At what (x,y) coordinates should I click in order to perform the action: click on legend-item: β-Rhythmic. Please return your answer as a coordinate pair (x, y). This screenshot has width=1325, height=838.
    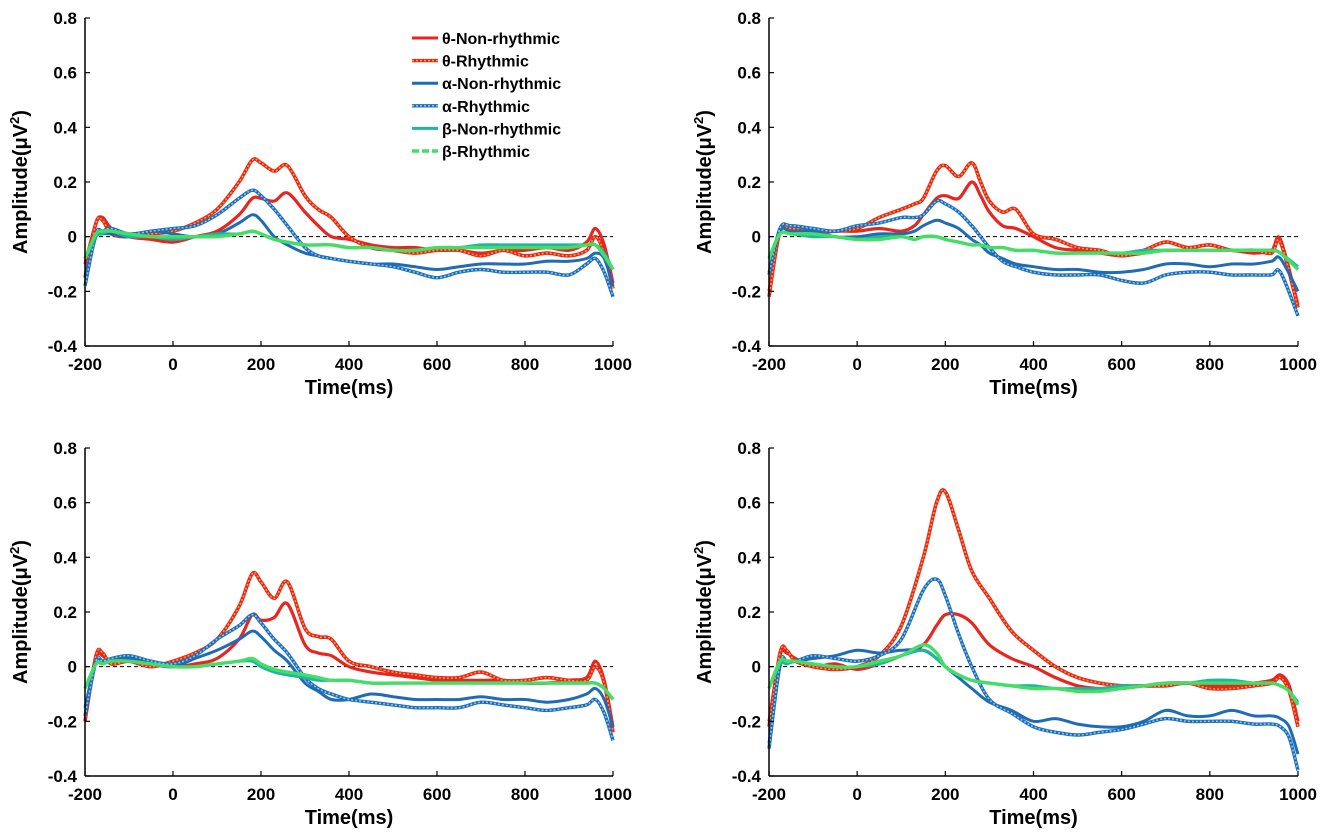
    Looking at the image, I should click on (471, 152).